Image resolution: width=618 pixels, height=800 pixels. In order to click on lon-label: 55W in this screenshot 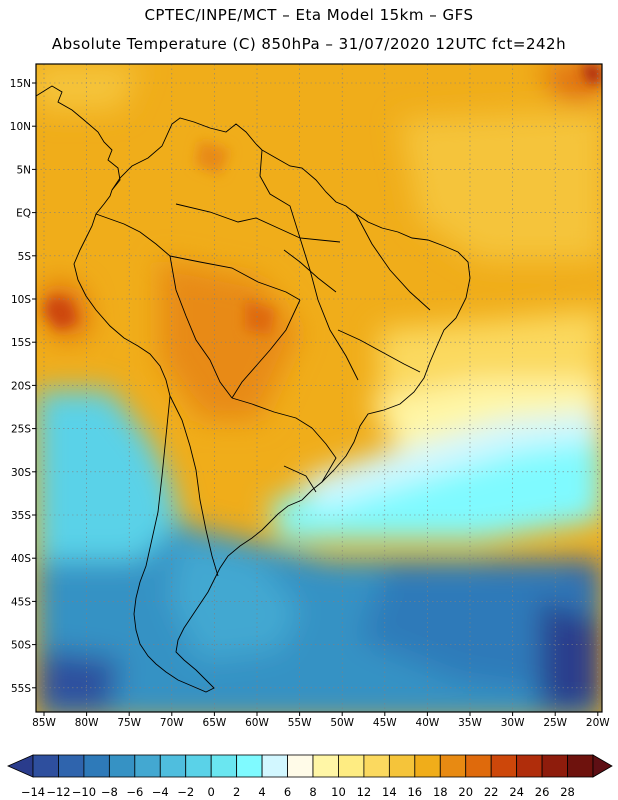, I will do `click(300, 723)`.